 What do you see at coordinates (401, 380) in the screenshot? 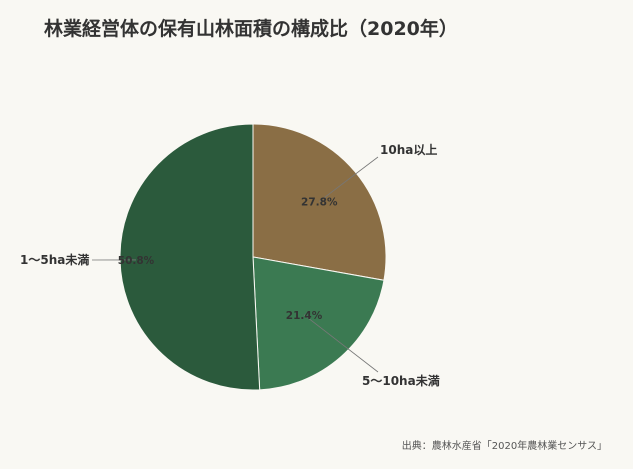
I see `slice-category-label: 5〜10ha未満` at bounding box center [401, 380].